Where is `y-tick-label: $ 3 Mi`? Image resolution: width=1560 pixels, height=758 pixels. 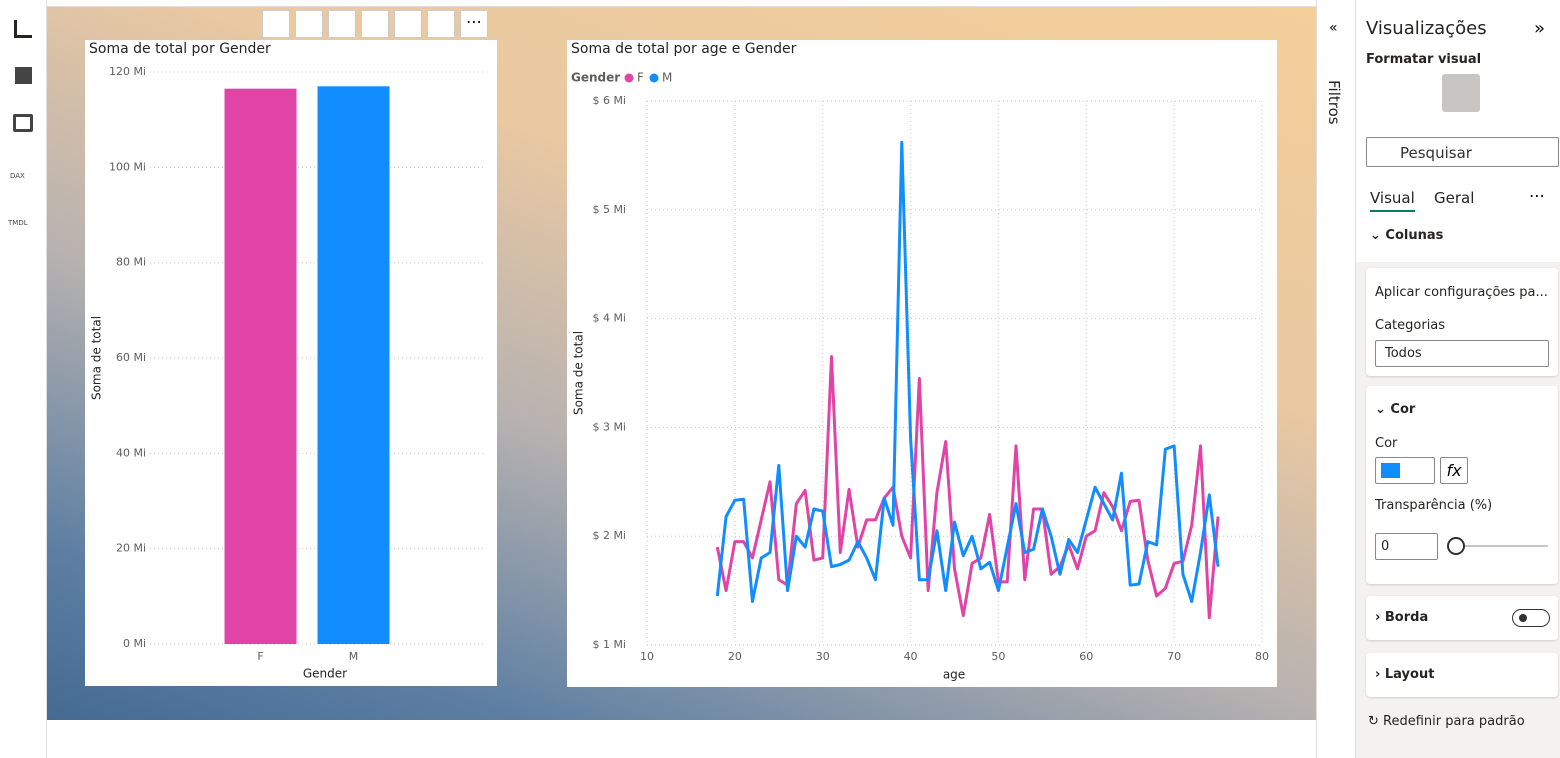 y-tick-label: $ 3 Mi is located at coordinates (609, 426).